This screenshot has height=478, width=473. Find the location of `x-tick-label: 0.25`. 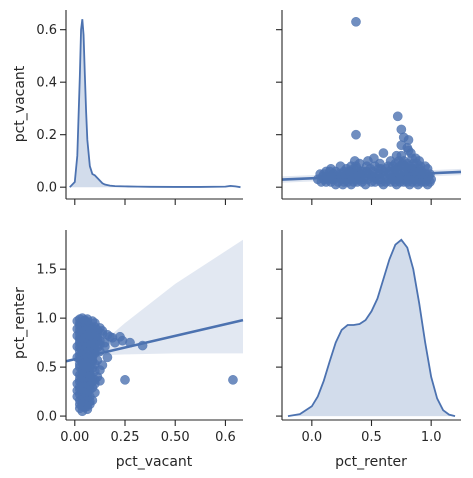

x-tick-label: 0.25 is located at coordinates (125, 437).